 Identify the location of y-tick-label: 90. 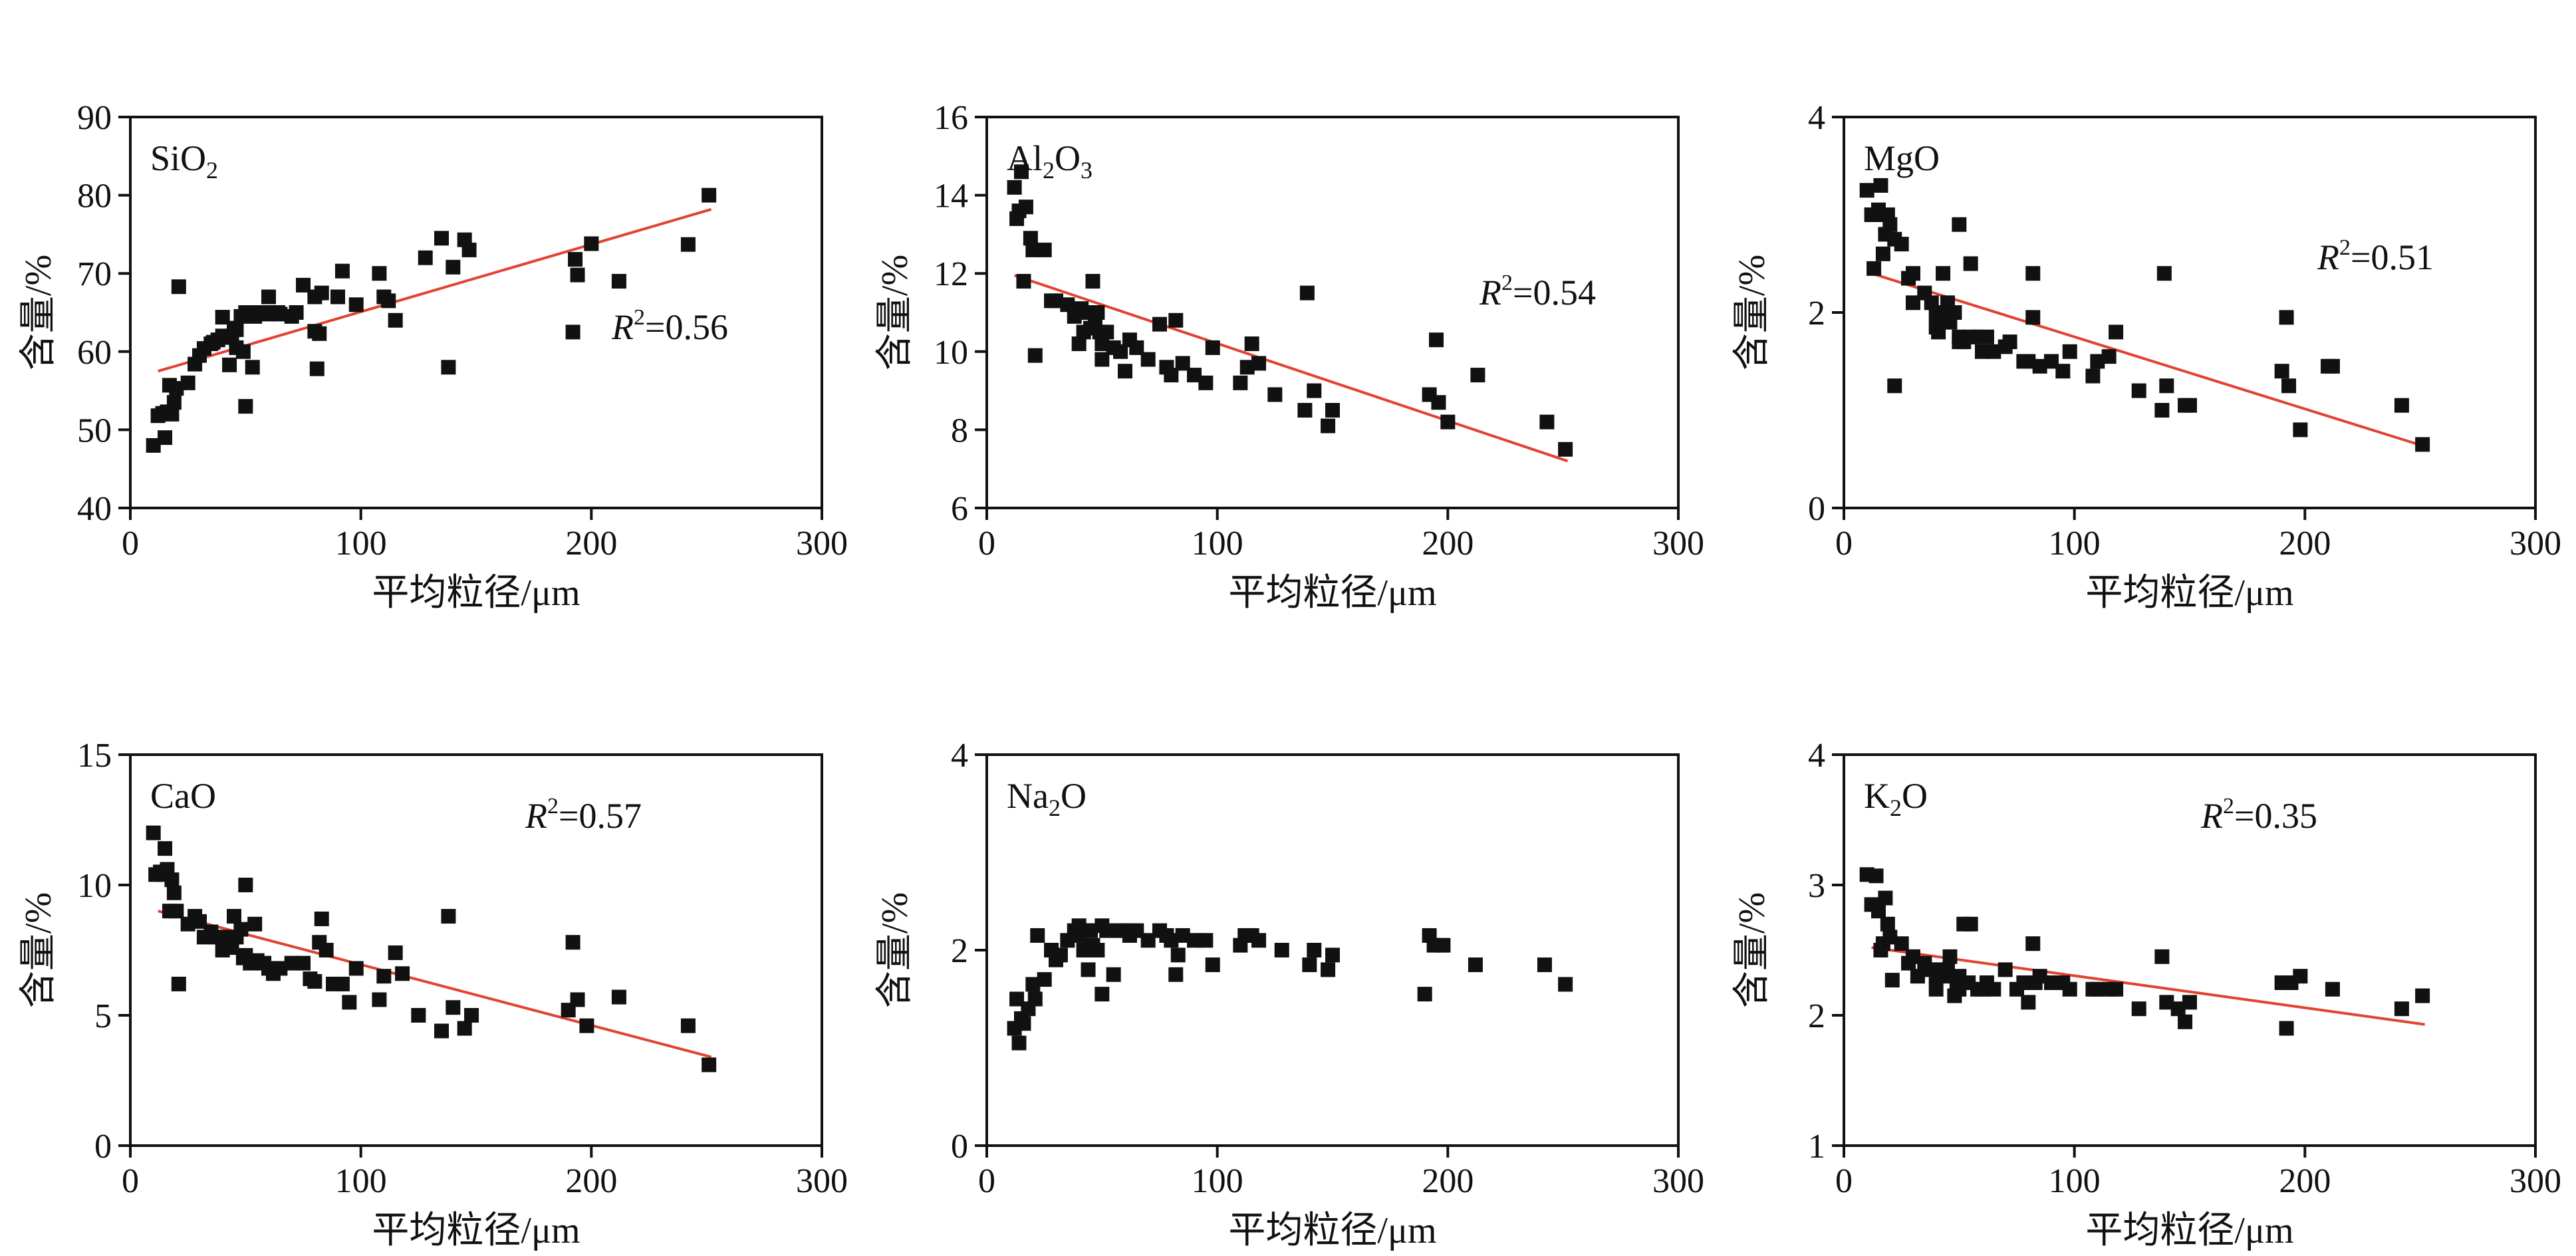
(94, 118).